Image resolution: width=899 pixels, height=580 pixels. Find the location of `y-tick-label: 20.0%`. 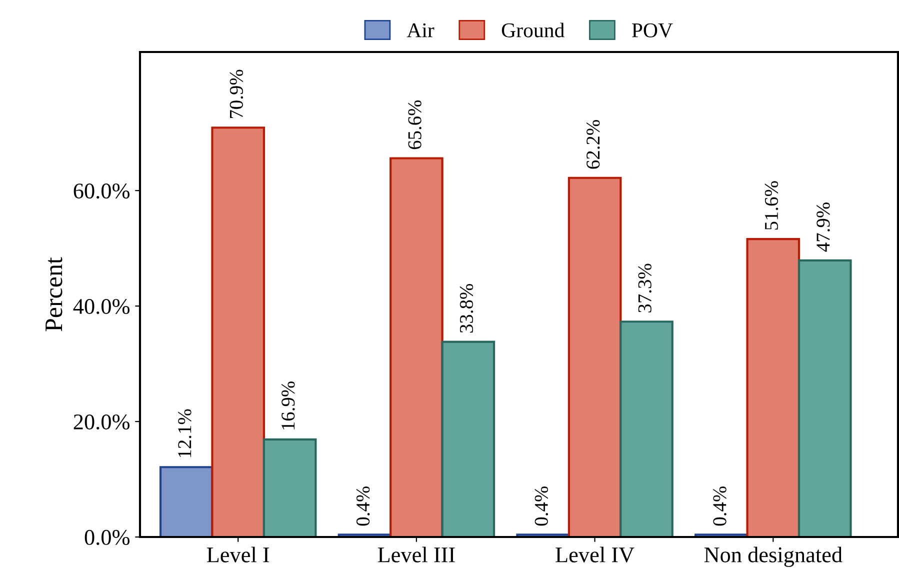

y-tick-label: 20.0% is located at coordinates (102, 422).